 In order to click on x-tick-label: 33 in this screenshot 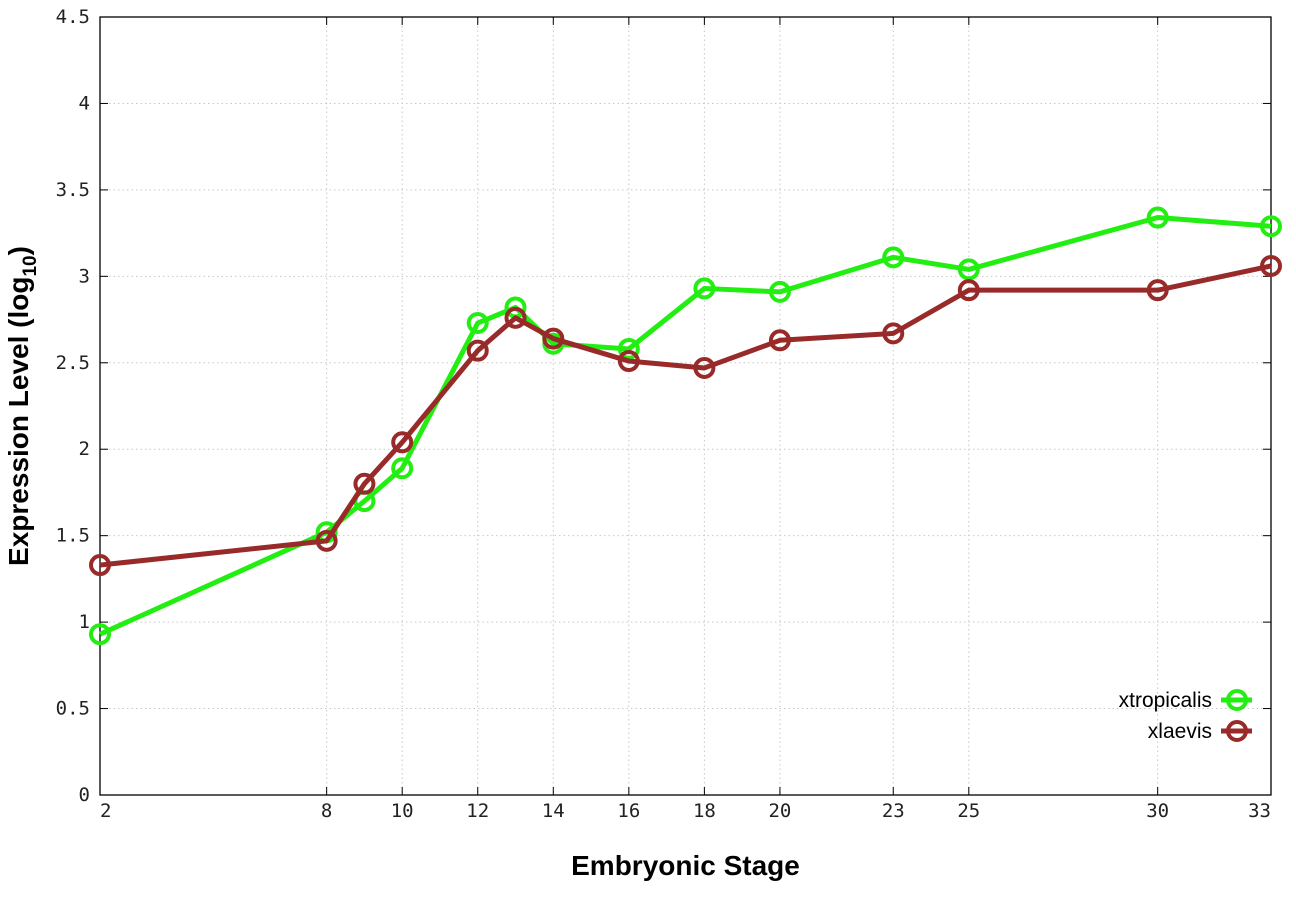, I will do `click(1259, 811)`.